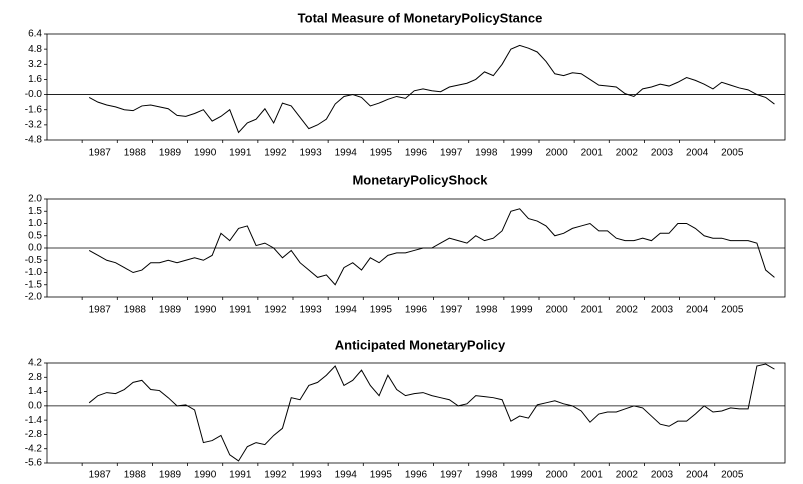 The height and width of the screenshot is (484, 803). What do you see at coordinates (34, 434) in the screenshot?
I see `y-tick-label: -2.8` at bounding box center [34, 434].